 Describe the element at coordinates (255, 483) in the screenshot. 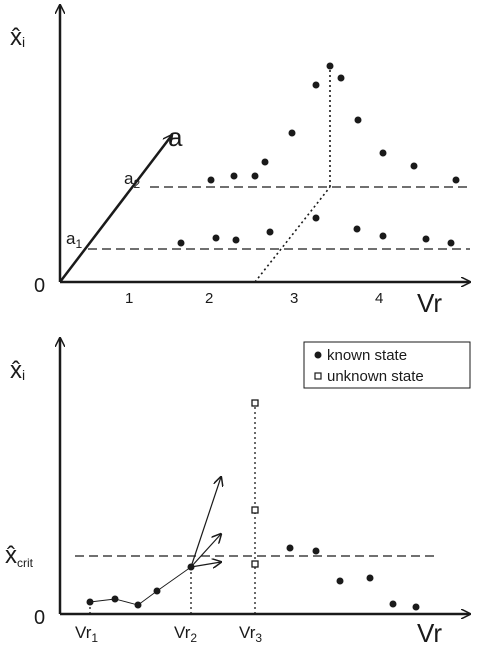

I see `unknown-state-points` at that location.